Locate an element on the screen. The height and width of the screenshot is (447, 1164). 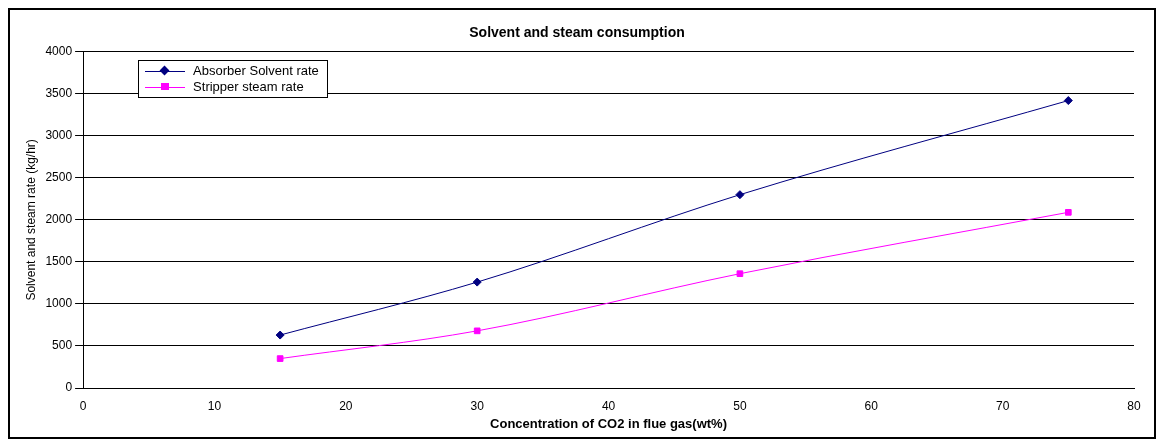
x-tick-label: 30 is located at coordinates (477, 405).